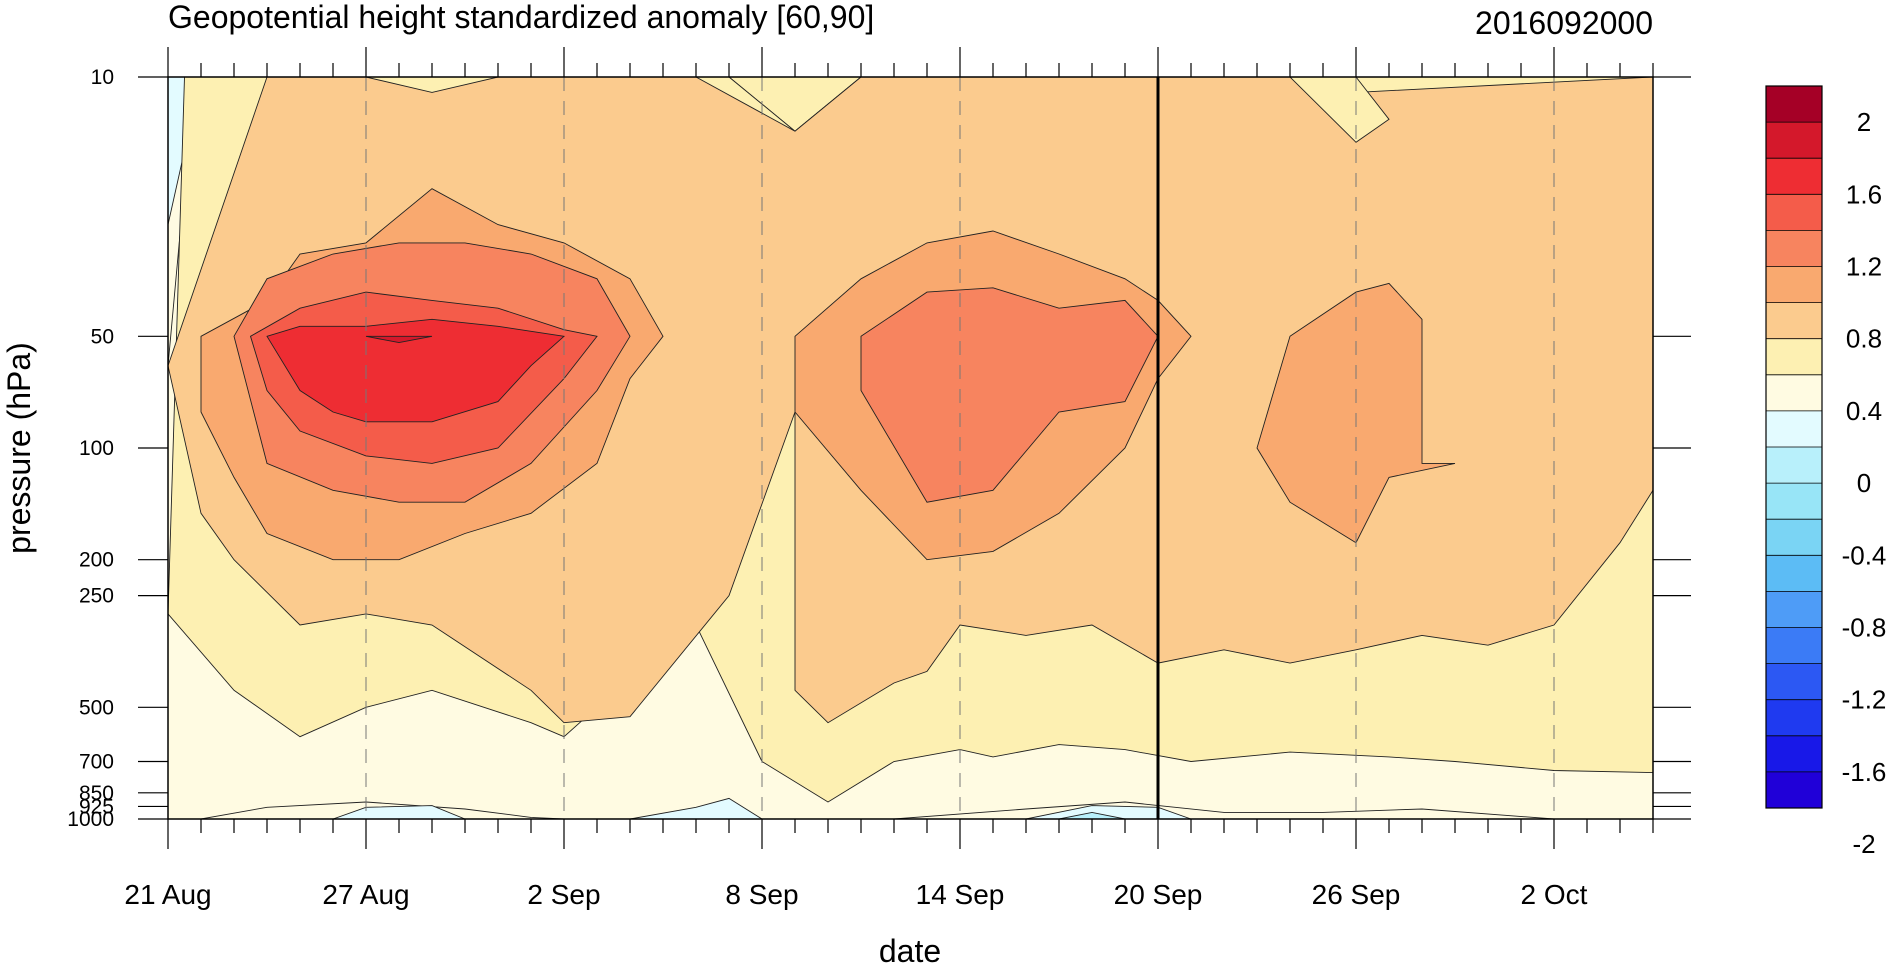 This screenshot has width=1889, height=969. What do you see at coordinates (96, 762) in the screenshot?
I see `y-tick-label: 700` at bounding box center [96, 762].